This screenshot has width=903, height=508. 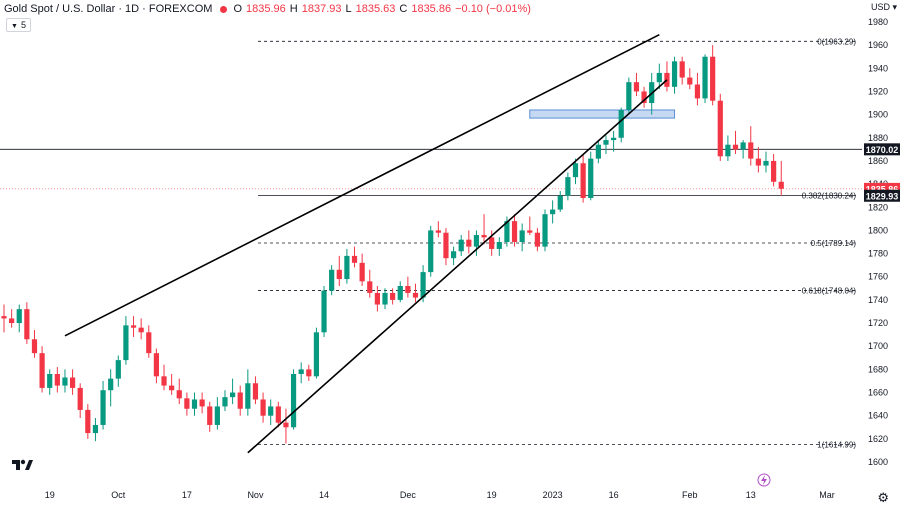 I want to click on price-tick-label: 1880, so click(x=878, y=138).